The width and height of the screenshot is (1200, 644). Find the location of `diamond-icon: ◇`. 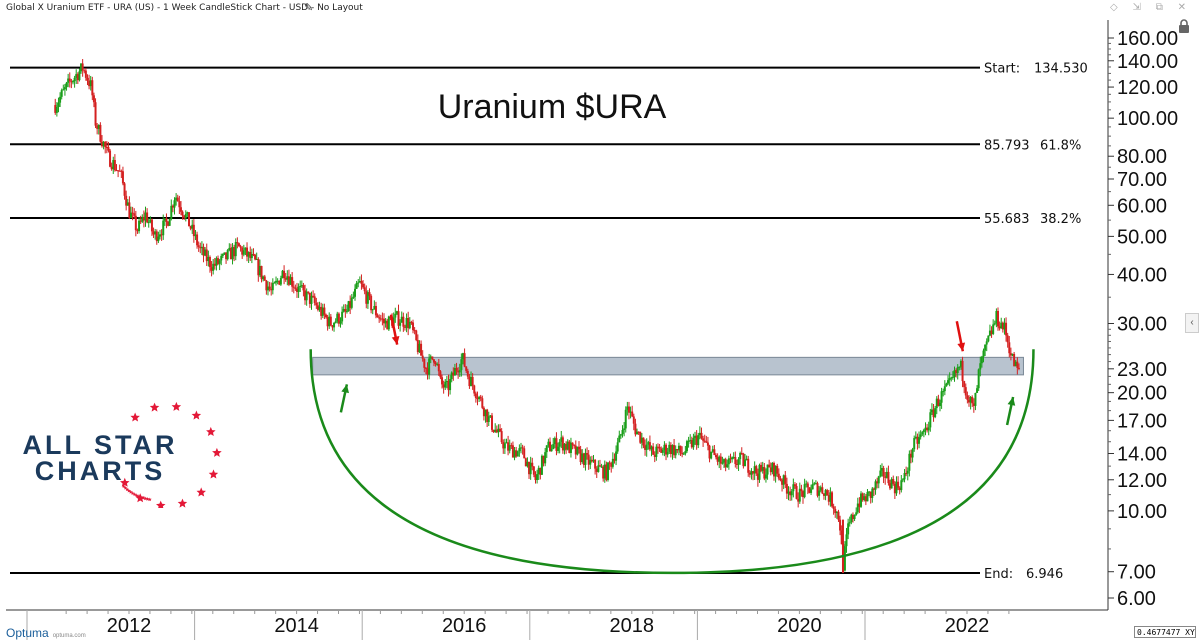

diamond-icon: ◇ is located at coordinates (1117, 7).